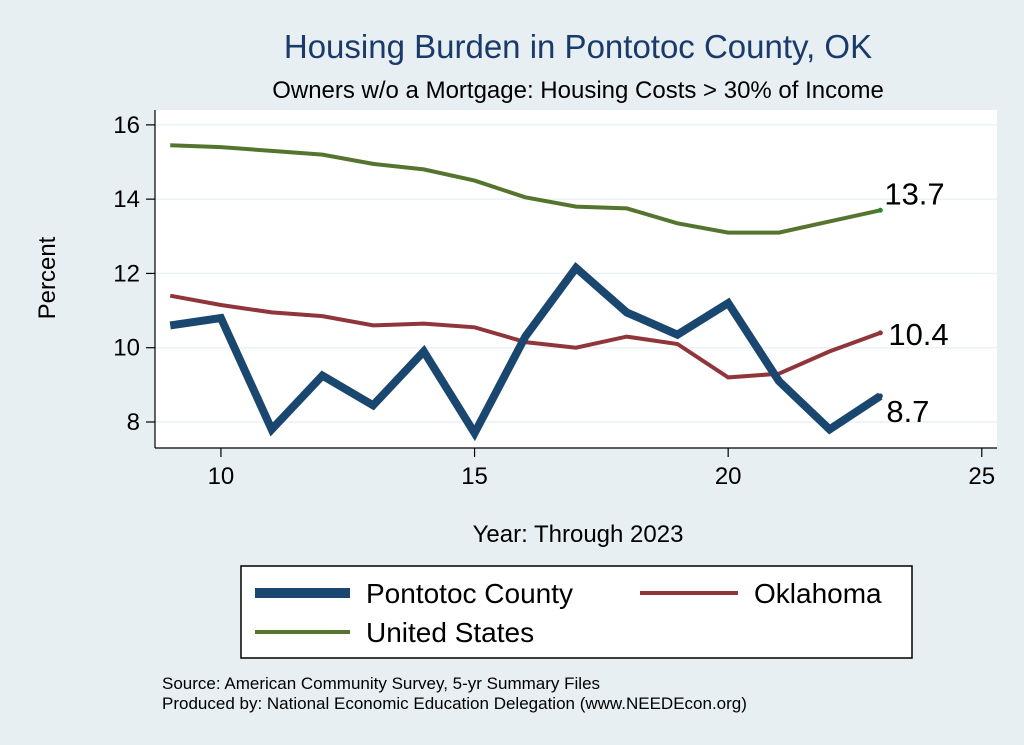  Describe the element at coordinates (133, 422) in the screenshot. I see `y-tick-label: 8` at that location.